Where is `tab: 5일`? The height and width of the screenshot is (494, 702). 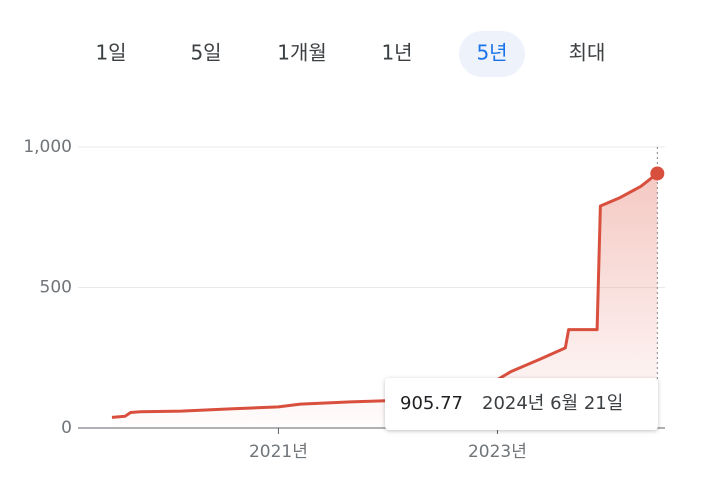 tab: 5일 is located at coordinates (205, 53).